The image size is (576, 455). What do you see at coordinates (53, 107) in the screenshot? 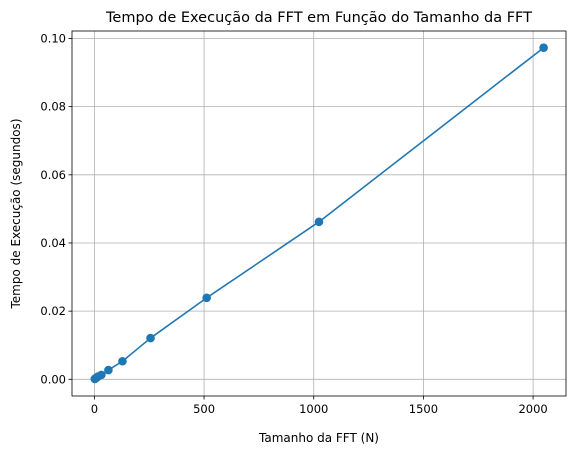
I see `y-tick-label: 0.08` at bounding box center [53, 107].